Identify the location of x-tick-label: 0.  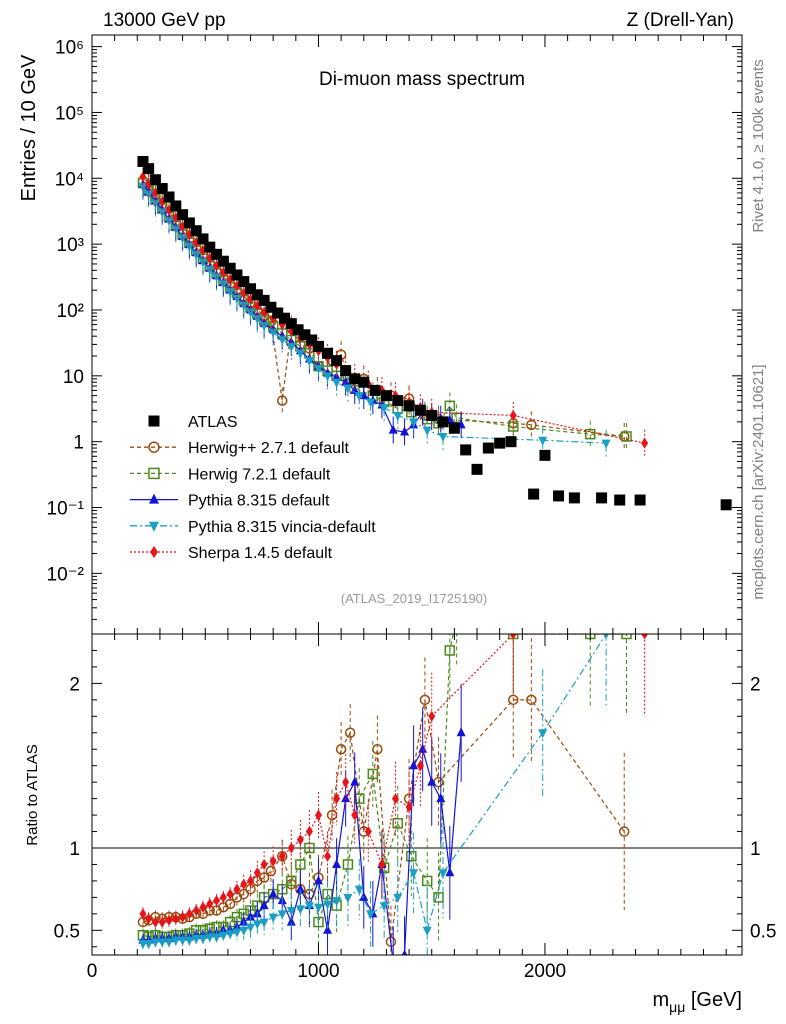
(92, 971).